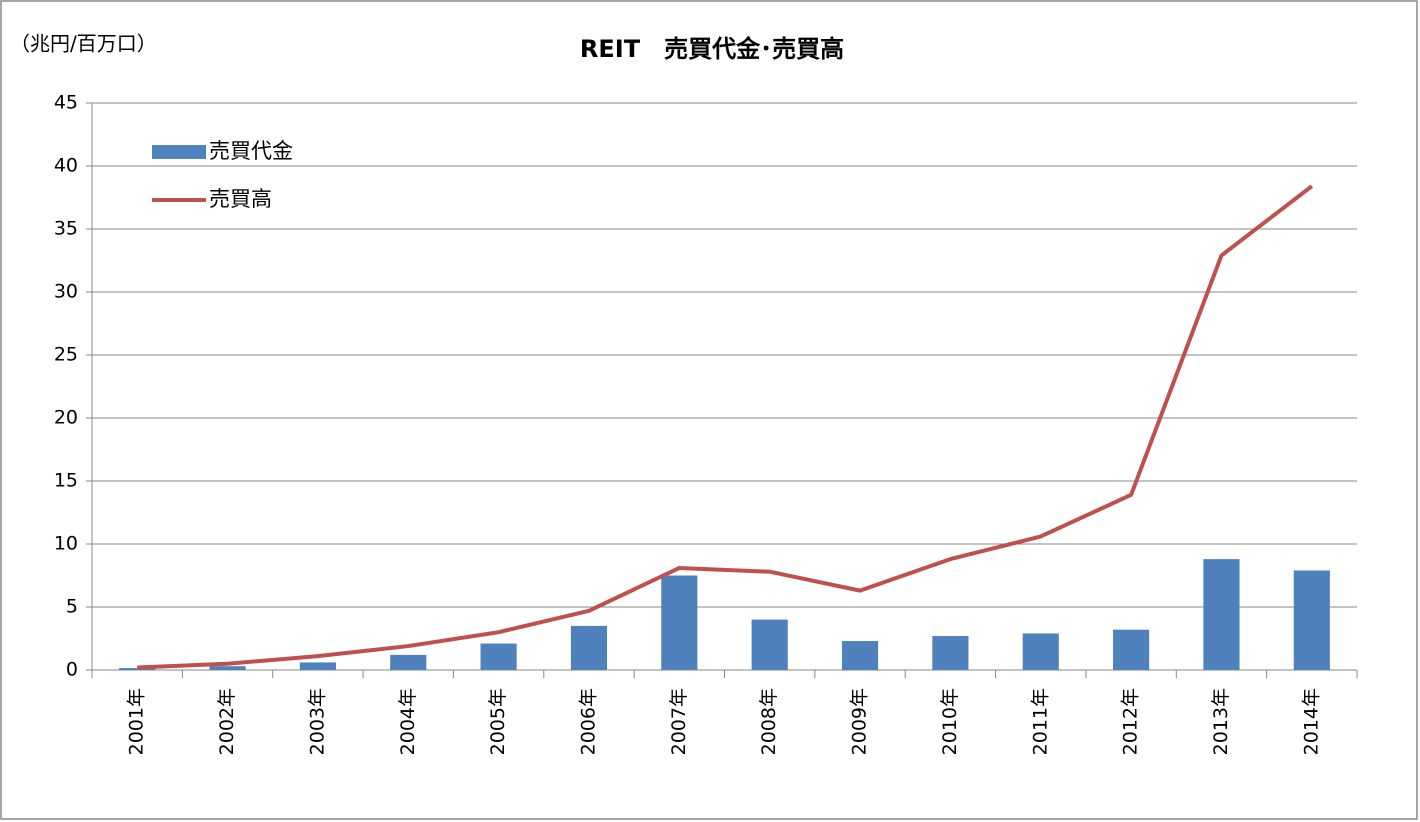 The width and height of the screenshot is (1420, 822). I want to click on y-tick-label: 0, so click(72, 670).